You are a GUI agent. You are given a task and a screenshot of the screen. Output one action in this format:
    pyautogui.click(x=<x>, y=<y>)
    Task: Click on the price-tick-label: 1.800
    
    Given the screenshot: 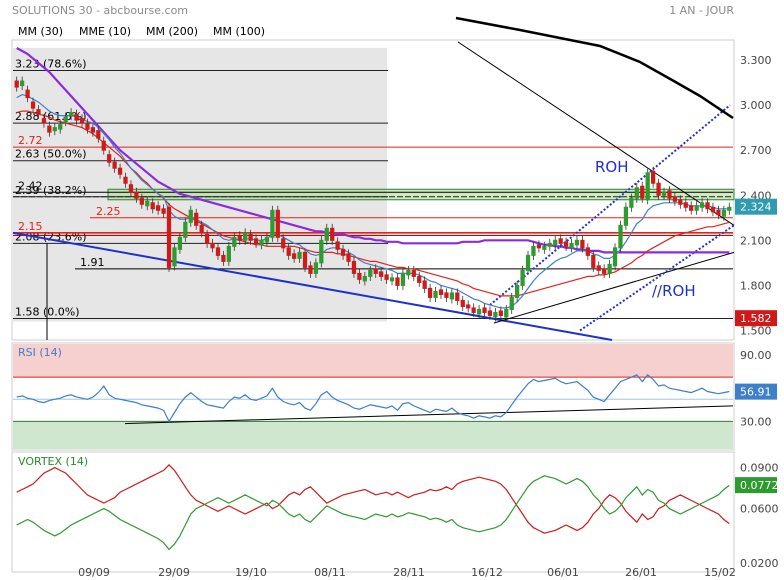 What is the action you would take?
    pyautogui.click(x=756, y=285)
    